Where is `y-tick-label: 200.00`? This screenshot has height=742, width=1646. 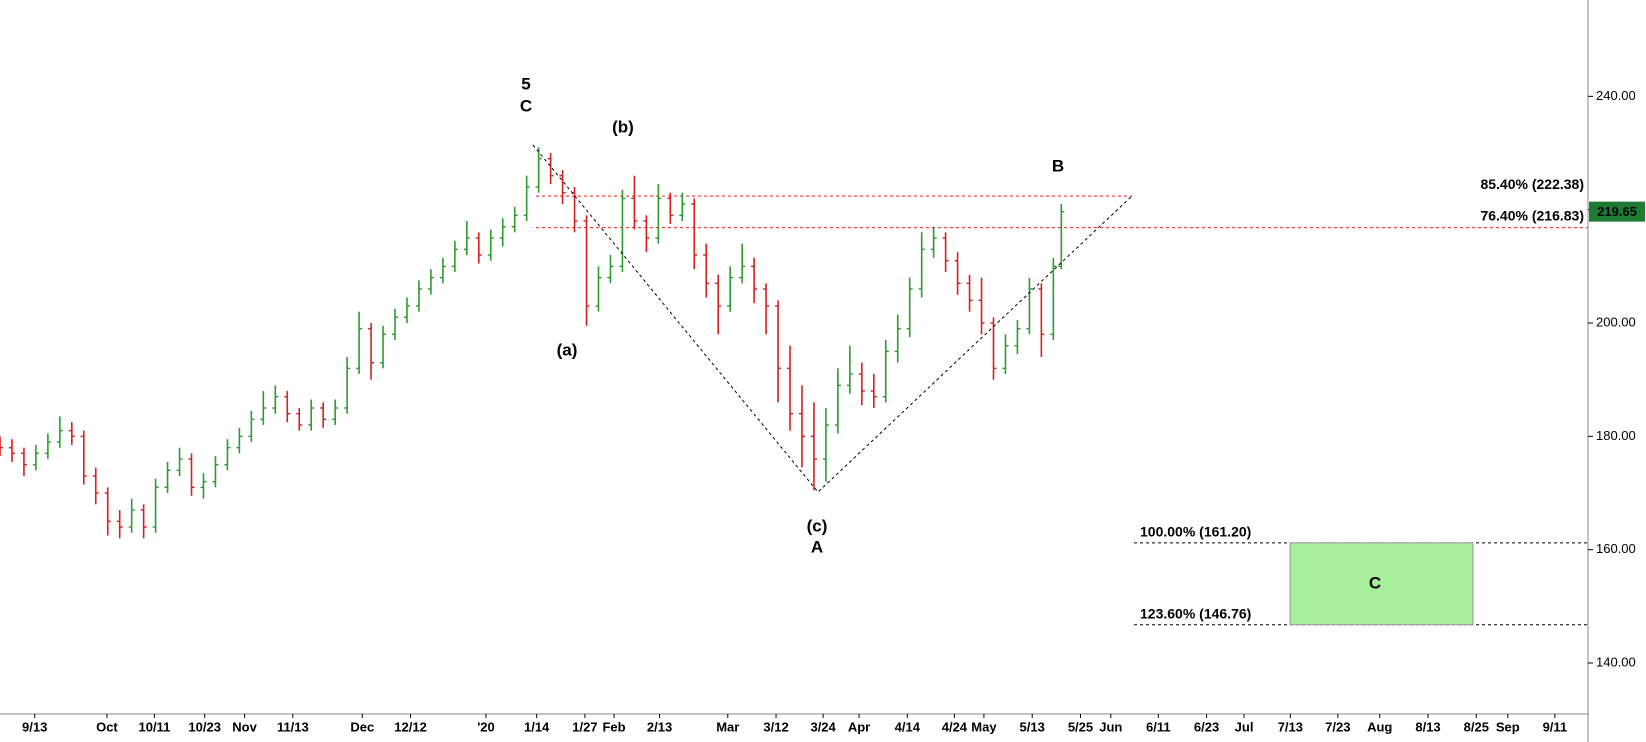
y-tick-label: 200.00 is located at coordinates (1616, 321).